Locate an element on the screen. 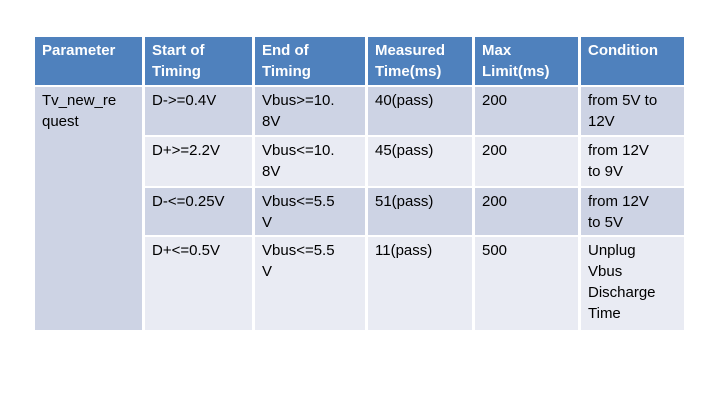 This screenshot has width=728, height=415. cell-parameter: Tv_new_re quest is located at coordinates (90, 209).